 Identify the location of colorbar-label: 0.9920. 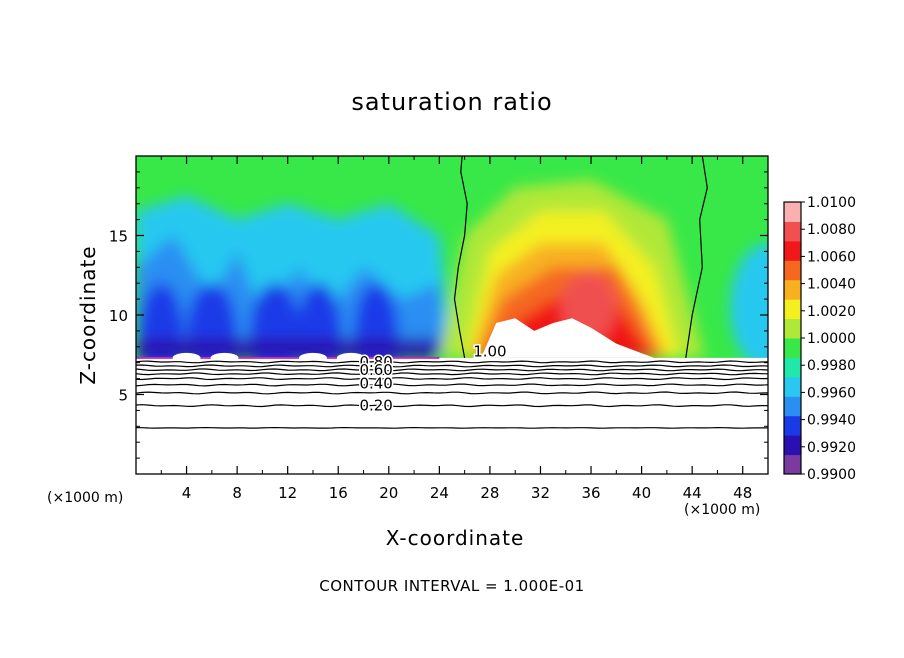
(831, 448).